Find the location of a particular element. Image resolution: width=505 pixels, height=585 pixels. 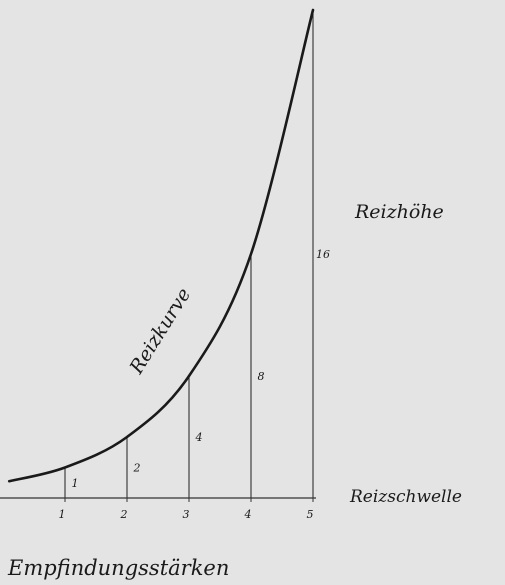

x-axis-label: Reizschwelle is located at coordinates (405, 497).